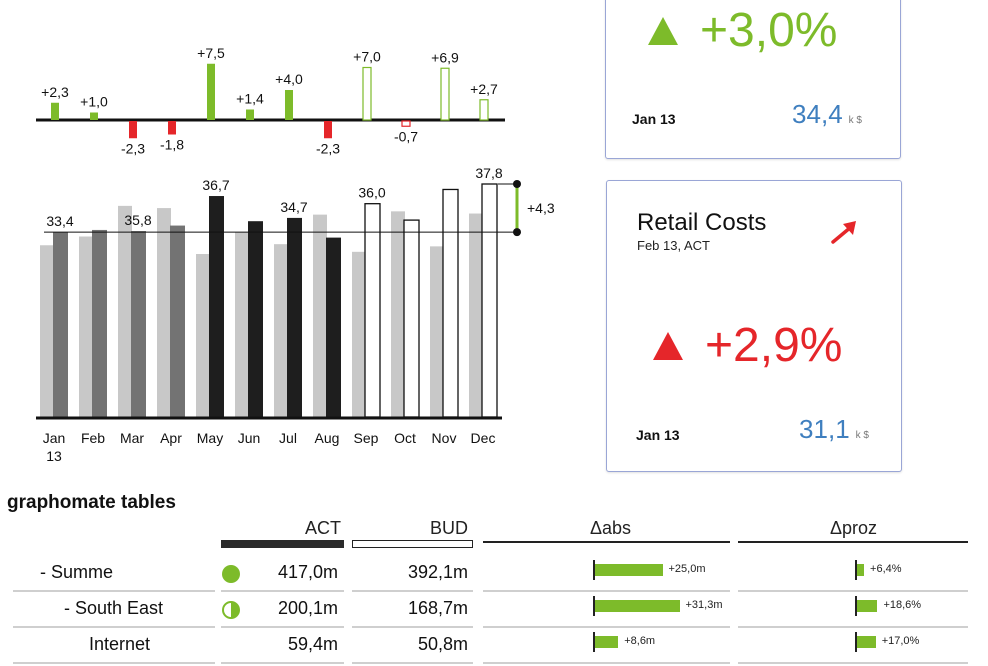 Image resolution: width=988 pixels, height=666 pixels. Describe the element at coordinates (406, 136) in the screenshot. I see `variance-label: -0,7` at that location.